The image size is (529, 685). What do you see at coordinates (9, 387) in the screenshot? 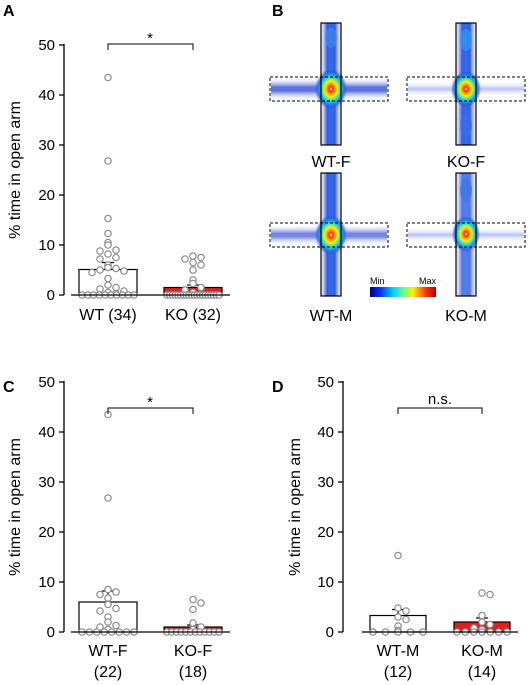
I see `panel-letter-c: C` at bounding box center [9, 387].